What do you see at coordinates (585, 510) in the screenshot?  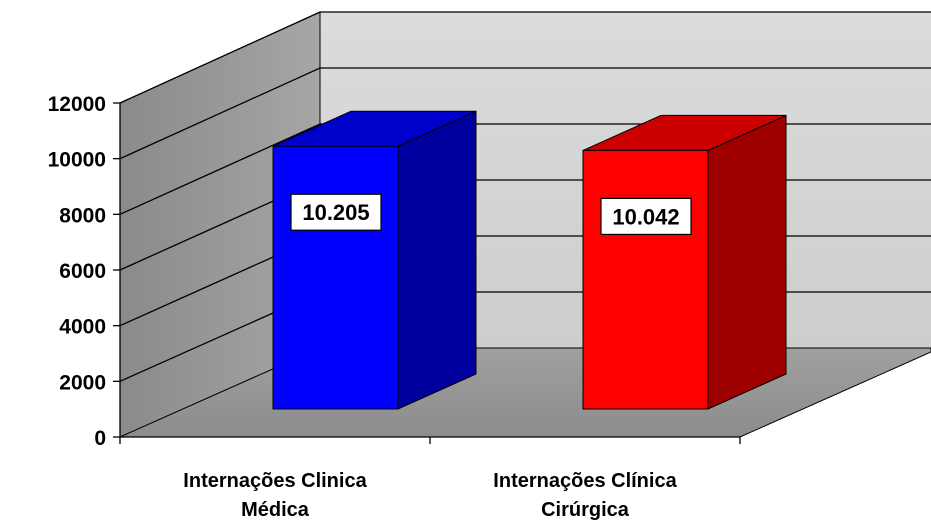 I see `category-label-line: Cirúrgica` at bounding box center [585, 510].